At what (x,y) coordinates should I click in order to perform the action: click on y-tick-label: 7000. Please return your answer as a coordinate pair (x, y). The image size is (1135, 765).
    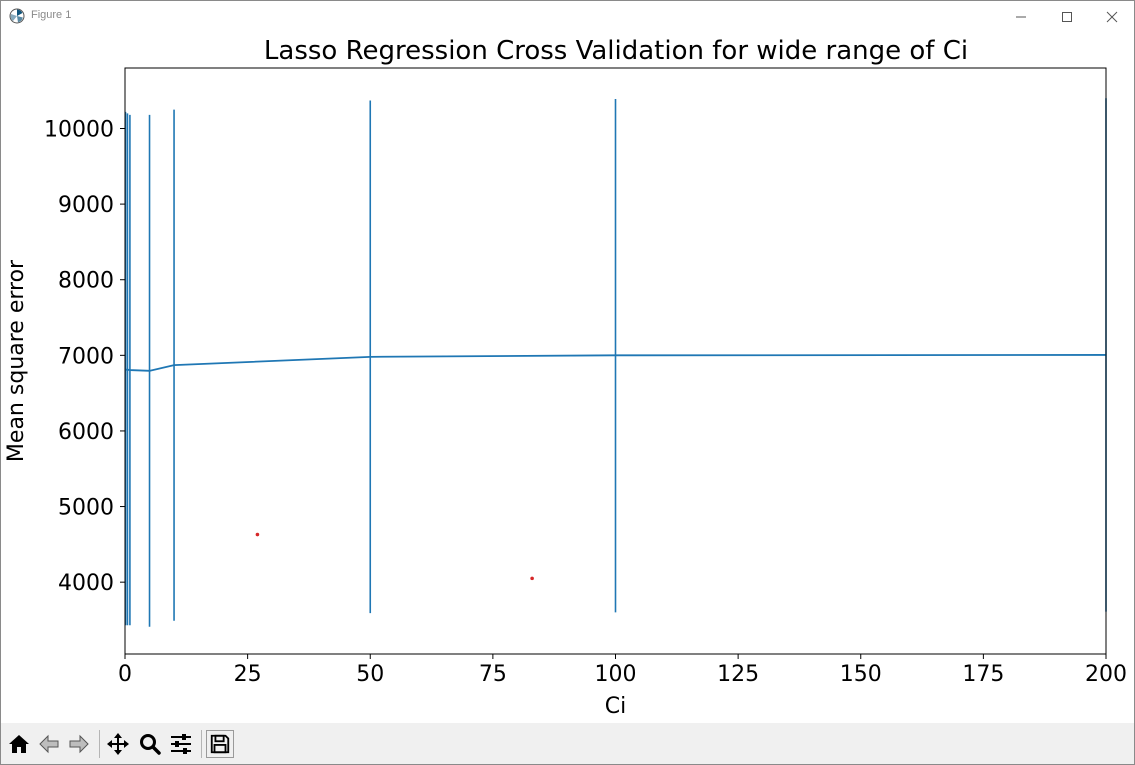
    Looking at the image, I should click on (86, 356).